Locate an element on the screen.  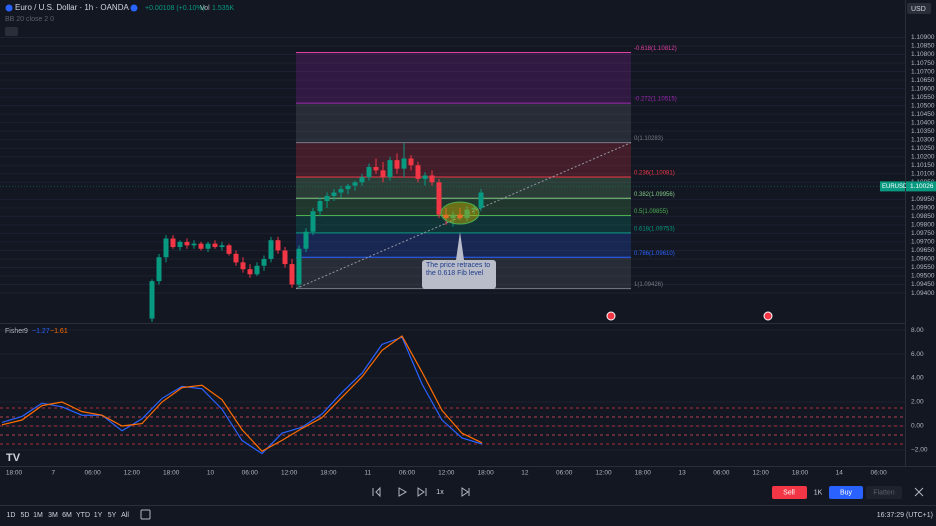
y-tick-label: 1.09750 is located at coordinates (923, 233).